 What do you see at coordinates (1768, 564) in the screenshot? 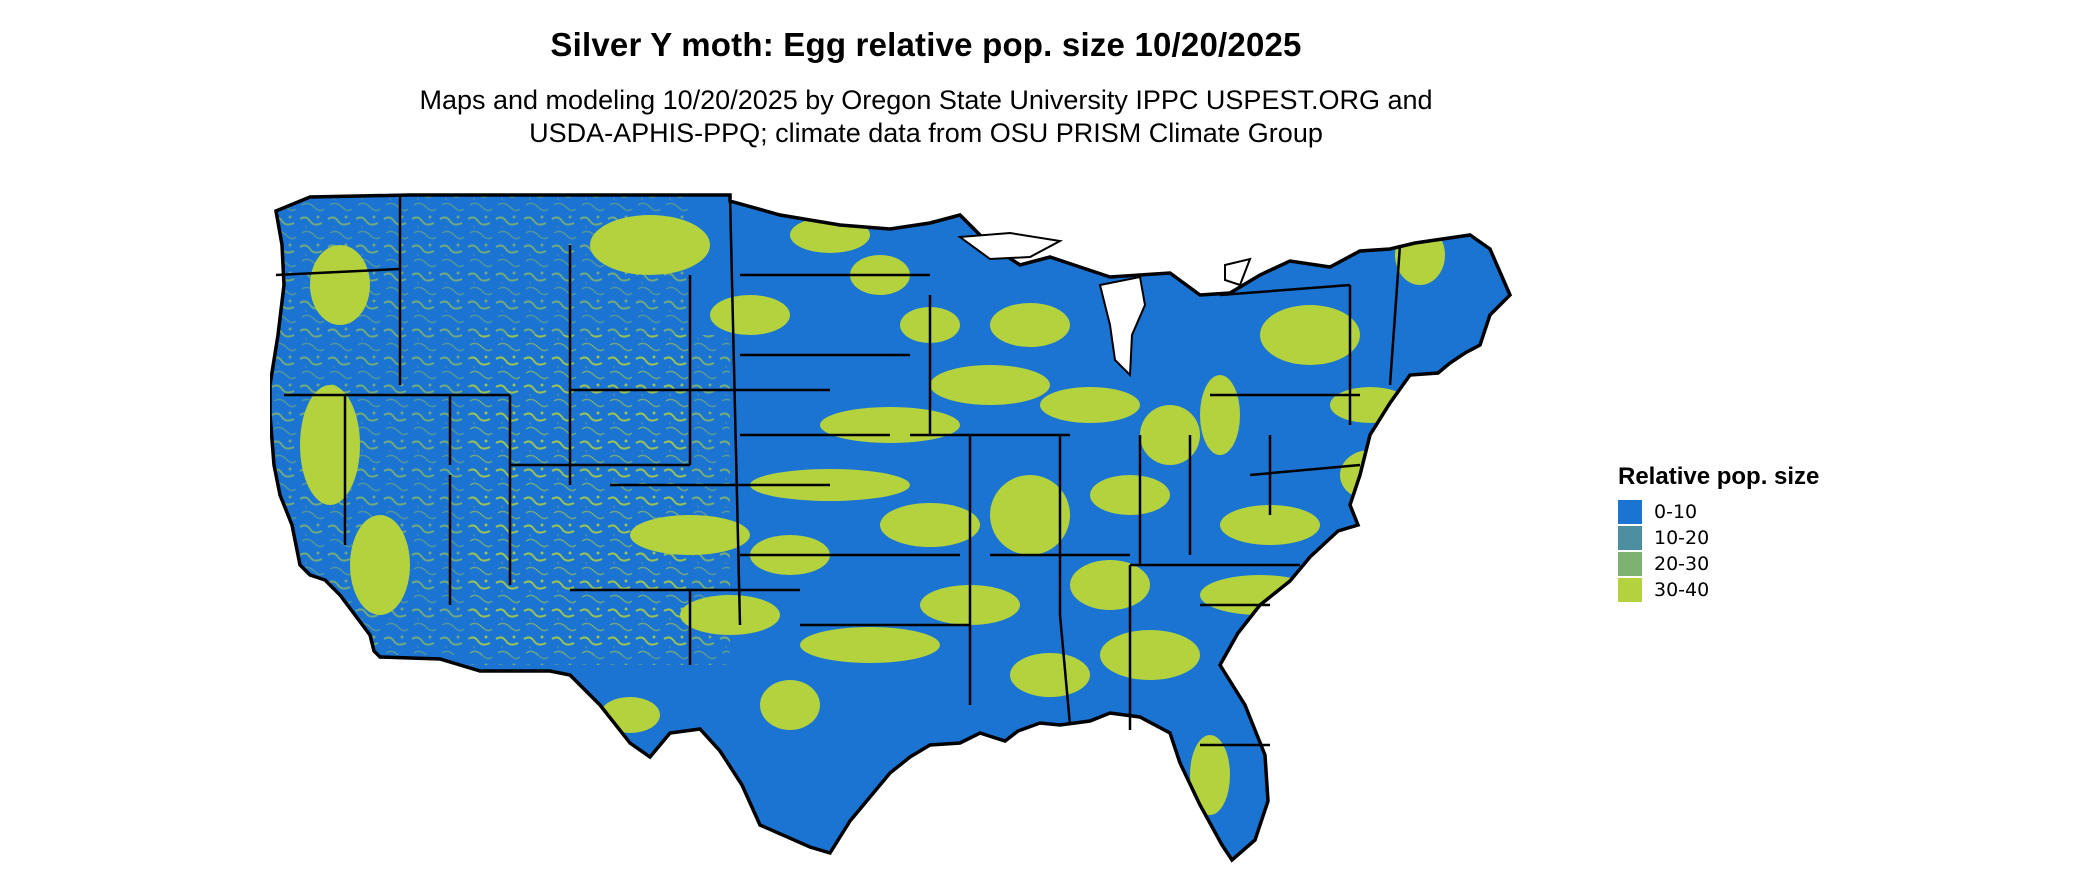
I see `legend-item: 20-30` at bounding box center [1768, 564].